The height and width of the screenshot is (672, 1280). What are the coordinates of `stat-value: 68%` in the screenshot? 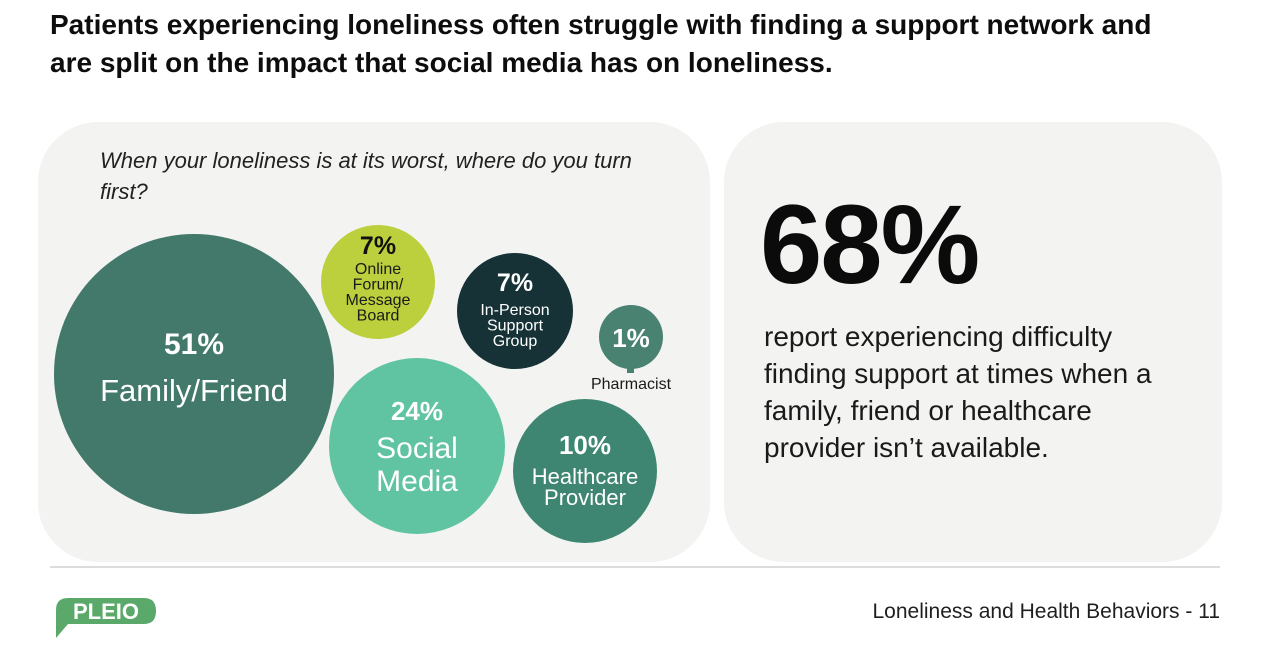 It's located at (870, 244).